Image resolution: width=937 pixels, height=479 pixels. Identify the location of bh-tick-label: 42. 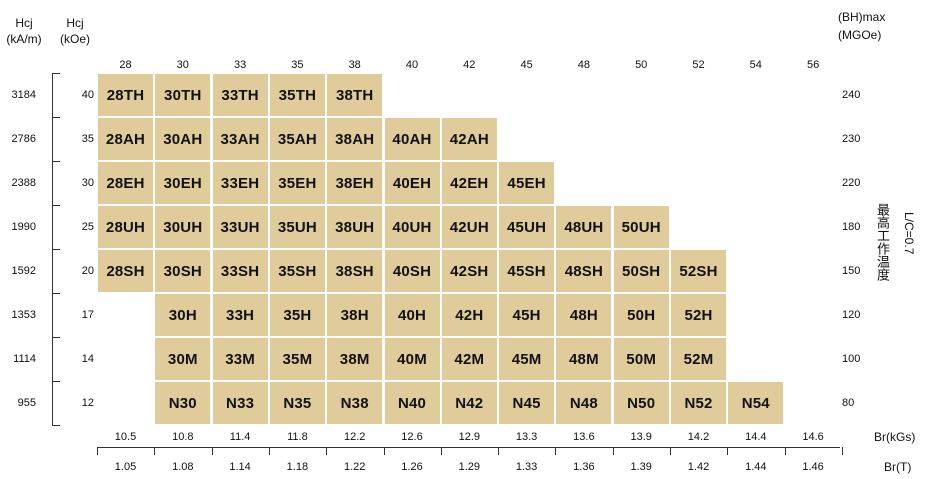
(469, 65).